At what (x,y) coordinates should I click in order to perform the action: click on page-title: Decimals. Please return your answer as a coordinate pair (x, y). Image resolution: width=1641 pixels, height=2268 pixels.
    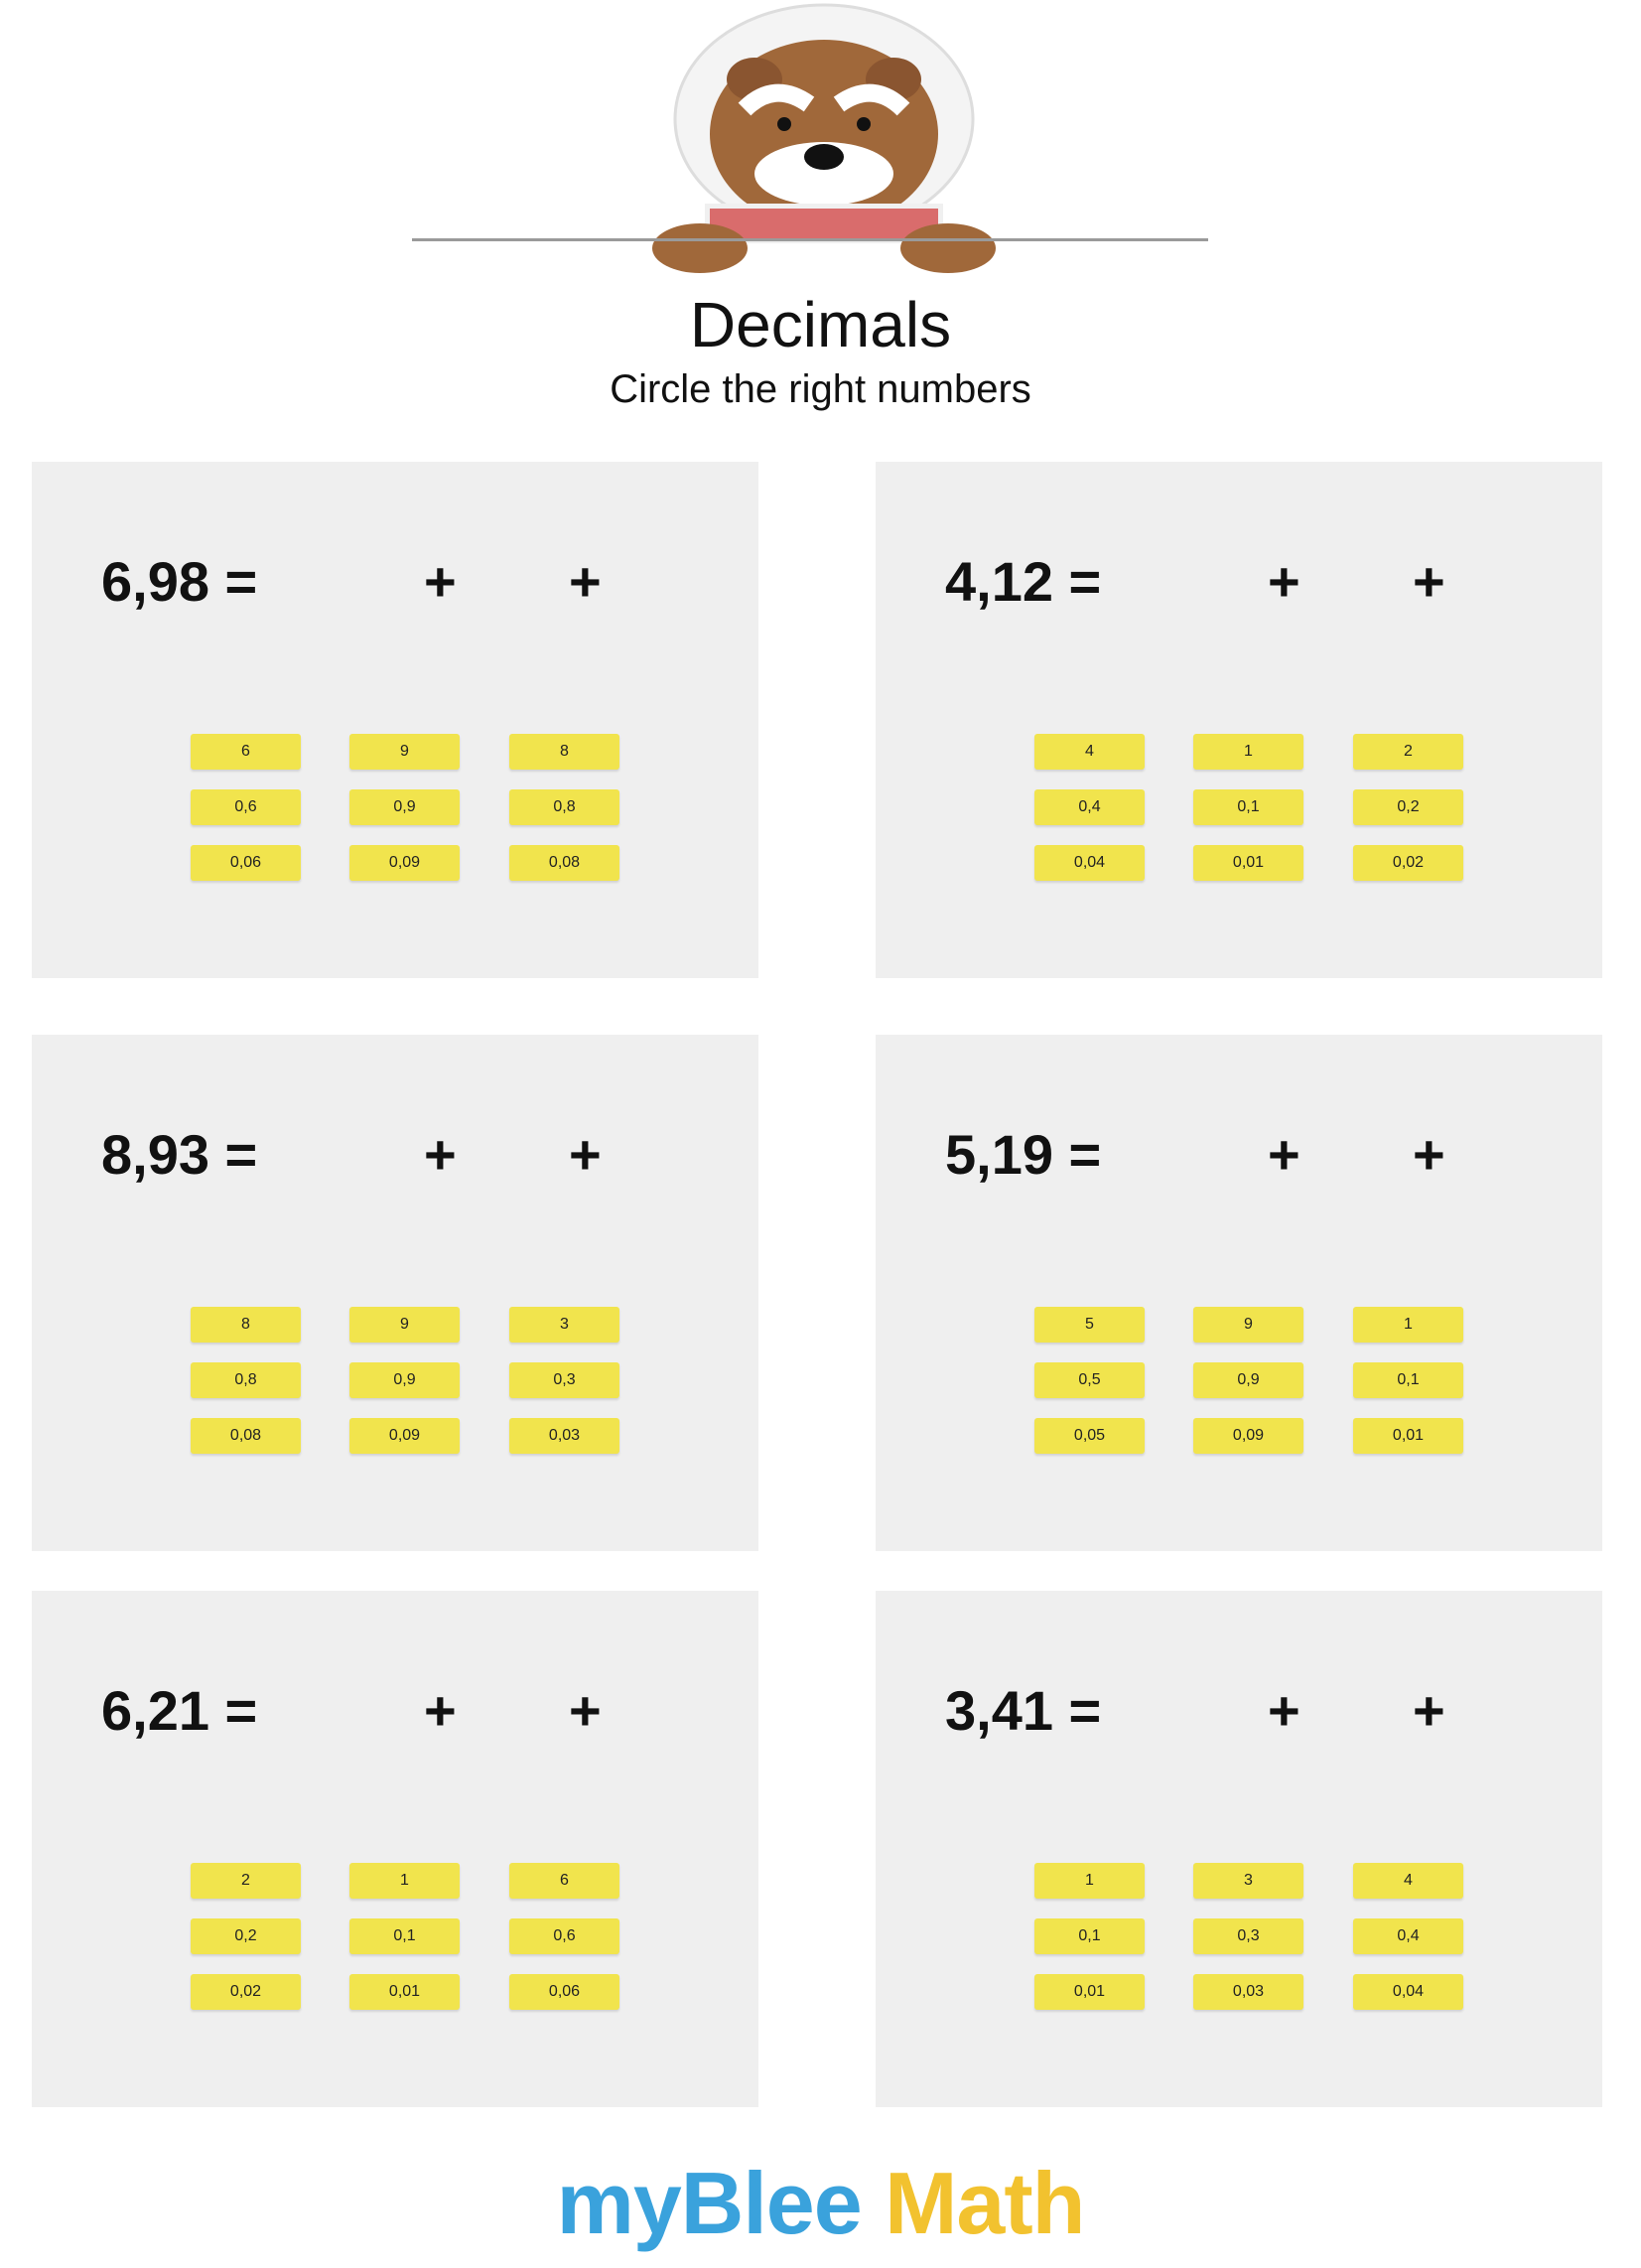
    Looking at the image, I should click on (820, 324).